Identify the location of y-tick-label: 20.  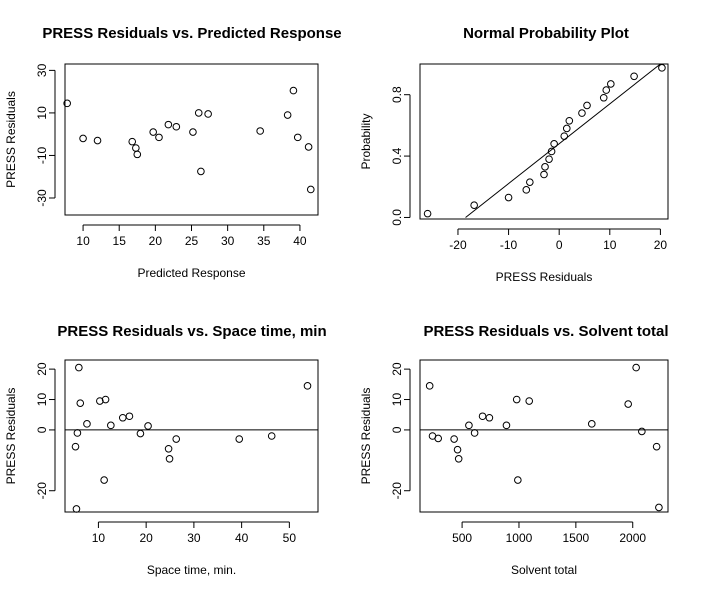
(397, 369).